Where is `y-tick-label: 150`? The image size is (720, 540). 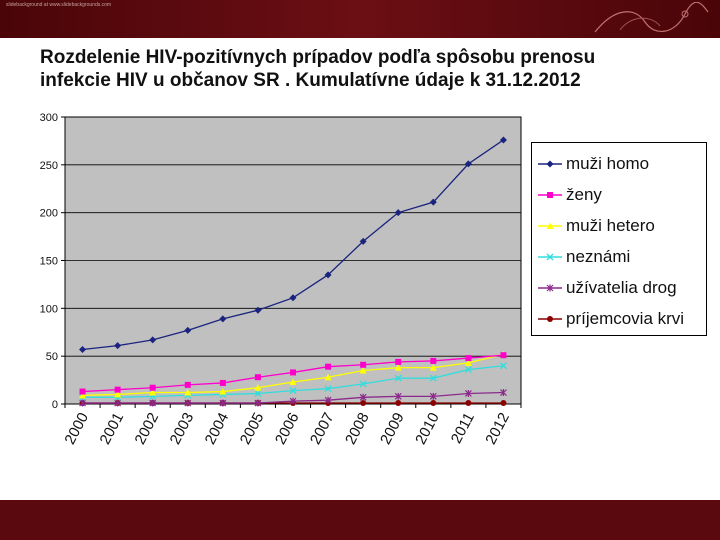 y-tick-label: 150 is located at coordinates (49, 262).